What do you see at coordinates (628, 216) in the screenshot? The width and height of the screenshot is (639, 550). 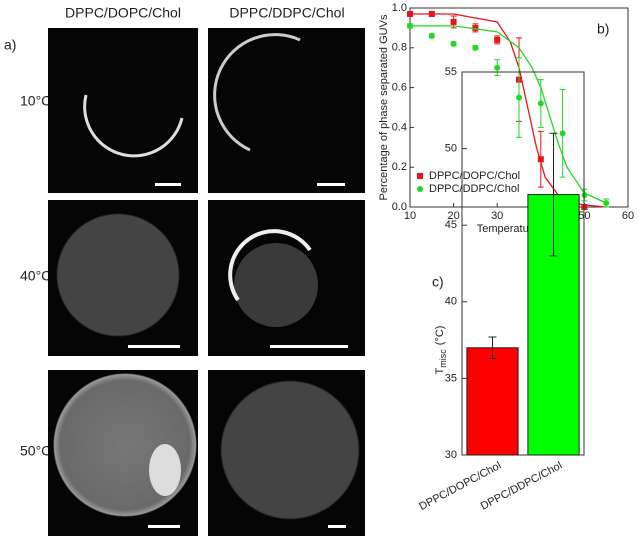 I see `x-tick-label: 60` at bounding box center [628, 216].